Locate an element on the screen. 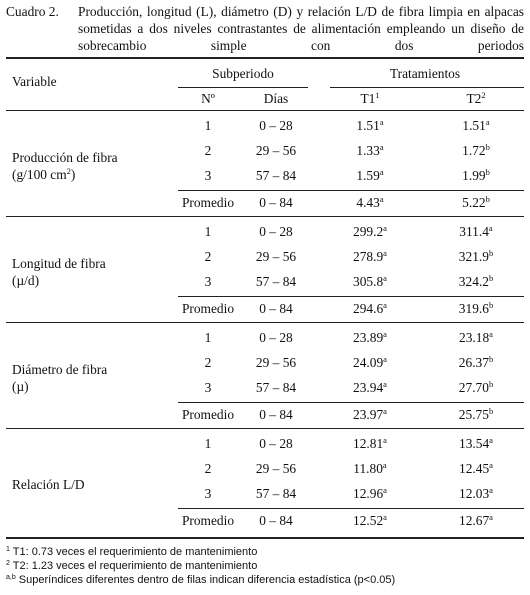 The height and width of the screenshot is (595, 530). t1-value: 278.9a is located at coordinates (370, 257).